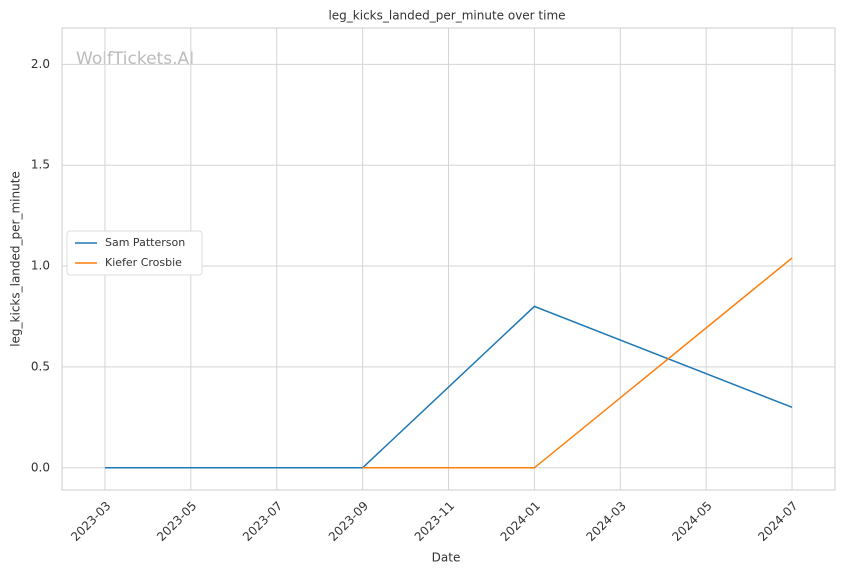  What do you see at coordinates (16, 259) in the screenshot?
I see `y-axis-label: leg_kicks_landed_per_minute` at bounding box center [16, 259].